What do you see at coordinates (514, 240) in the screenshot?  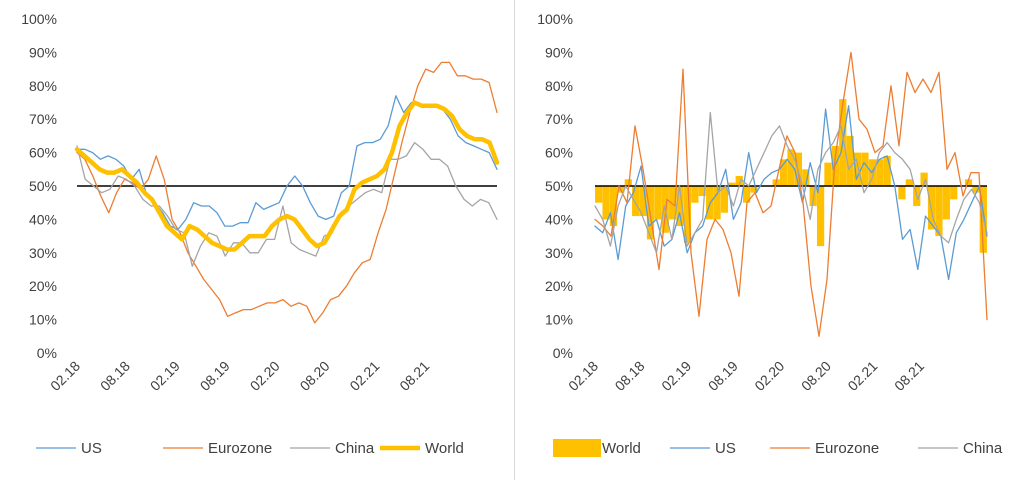 I see `panel-divider` at bounding box center [514, 240].